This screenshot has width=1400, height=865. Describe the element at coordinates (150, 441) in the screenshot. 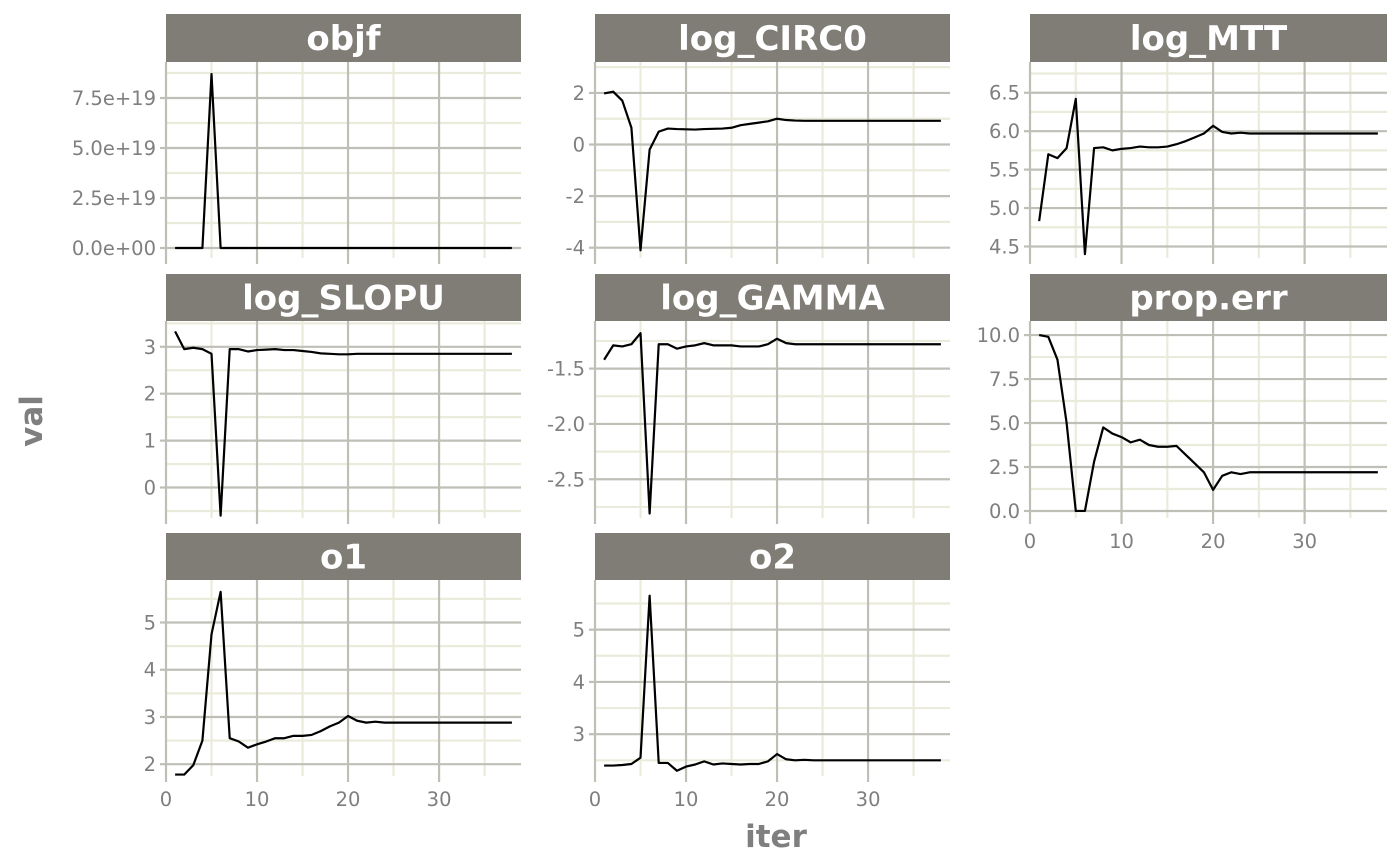

I see `y-tick-label: 1` at that location.